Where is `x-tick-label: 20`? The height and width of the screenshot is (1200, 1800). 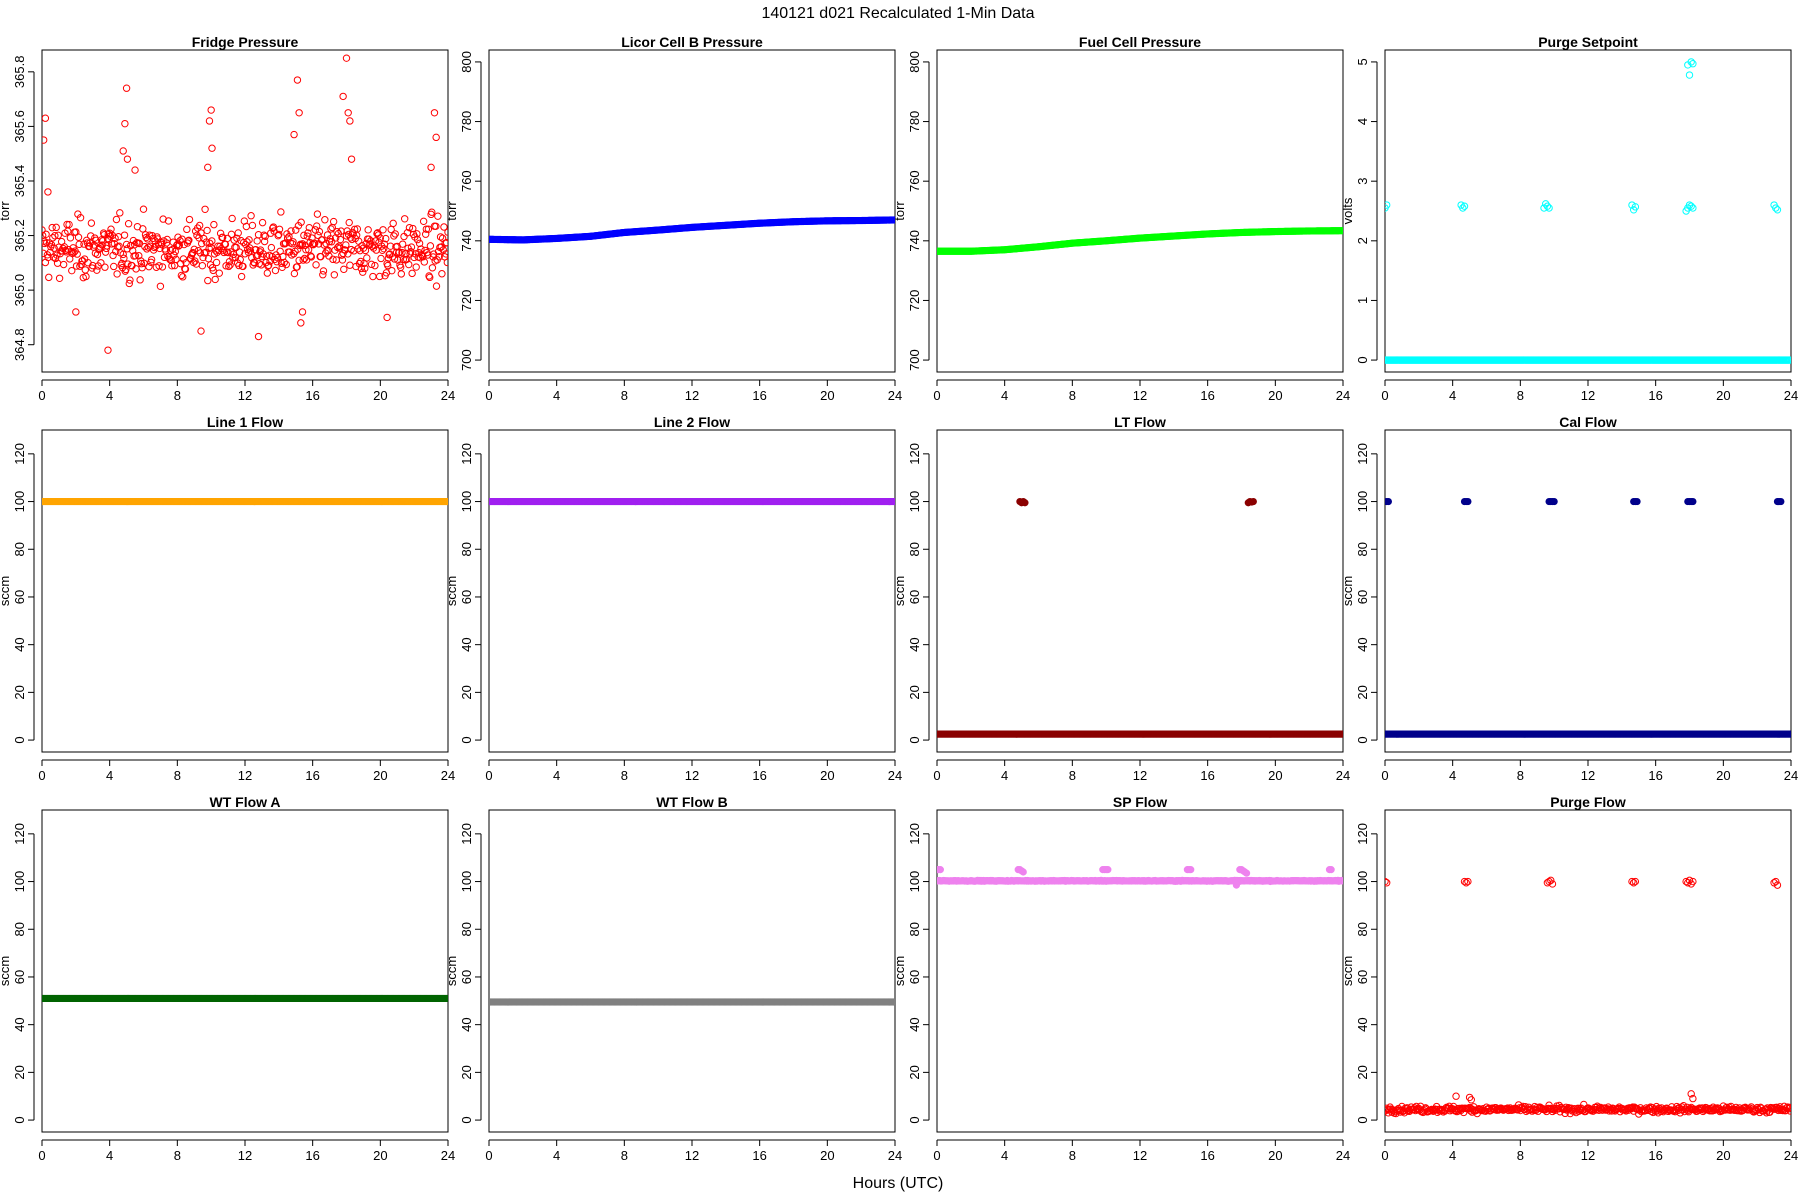 x-tick-label: 20 is located at coordinates (380, 395).